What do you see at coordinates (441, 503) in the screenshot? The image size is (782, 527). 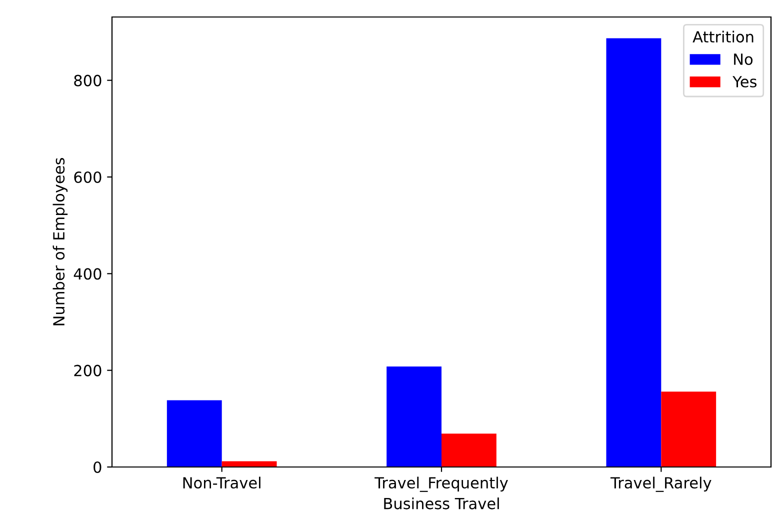 I see `x-axis-title: Business Travel` at bounding box center [441, 503].